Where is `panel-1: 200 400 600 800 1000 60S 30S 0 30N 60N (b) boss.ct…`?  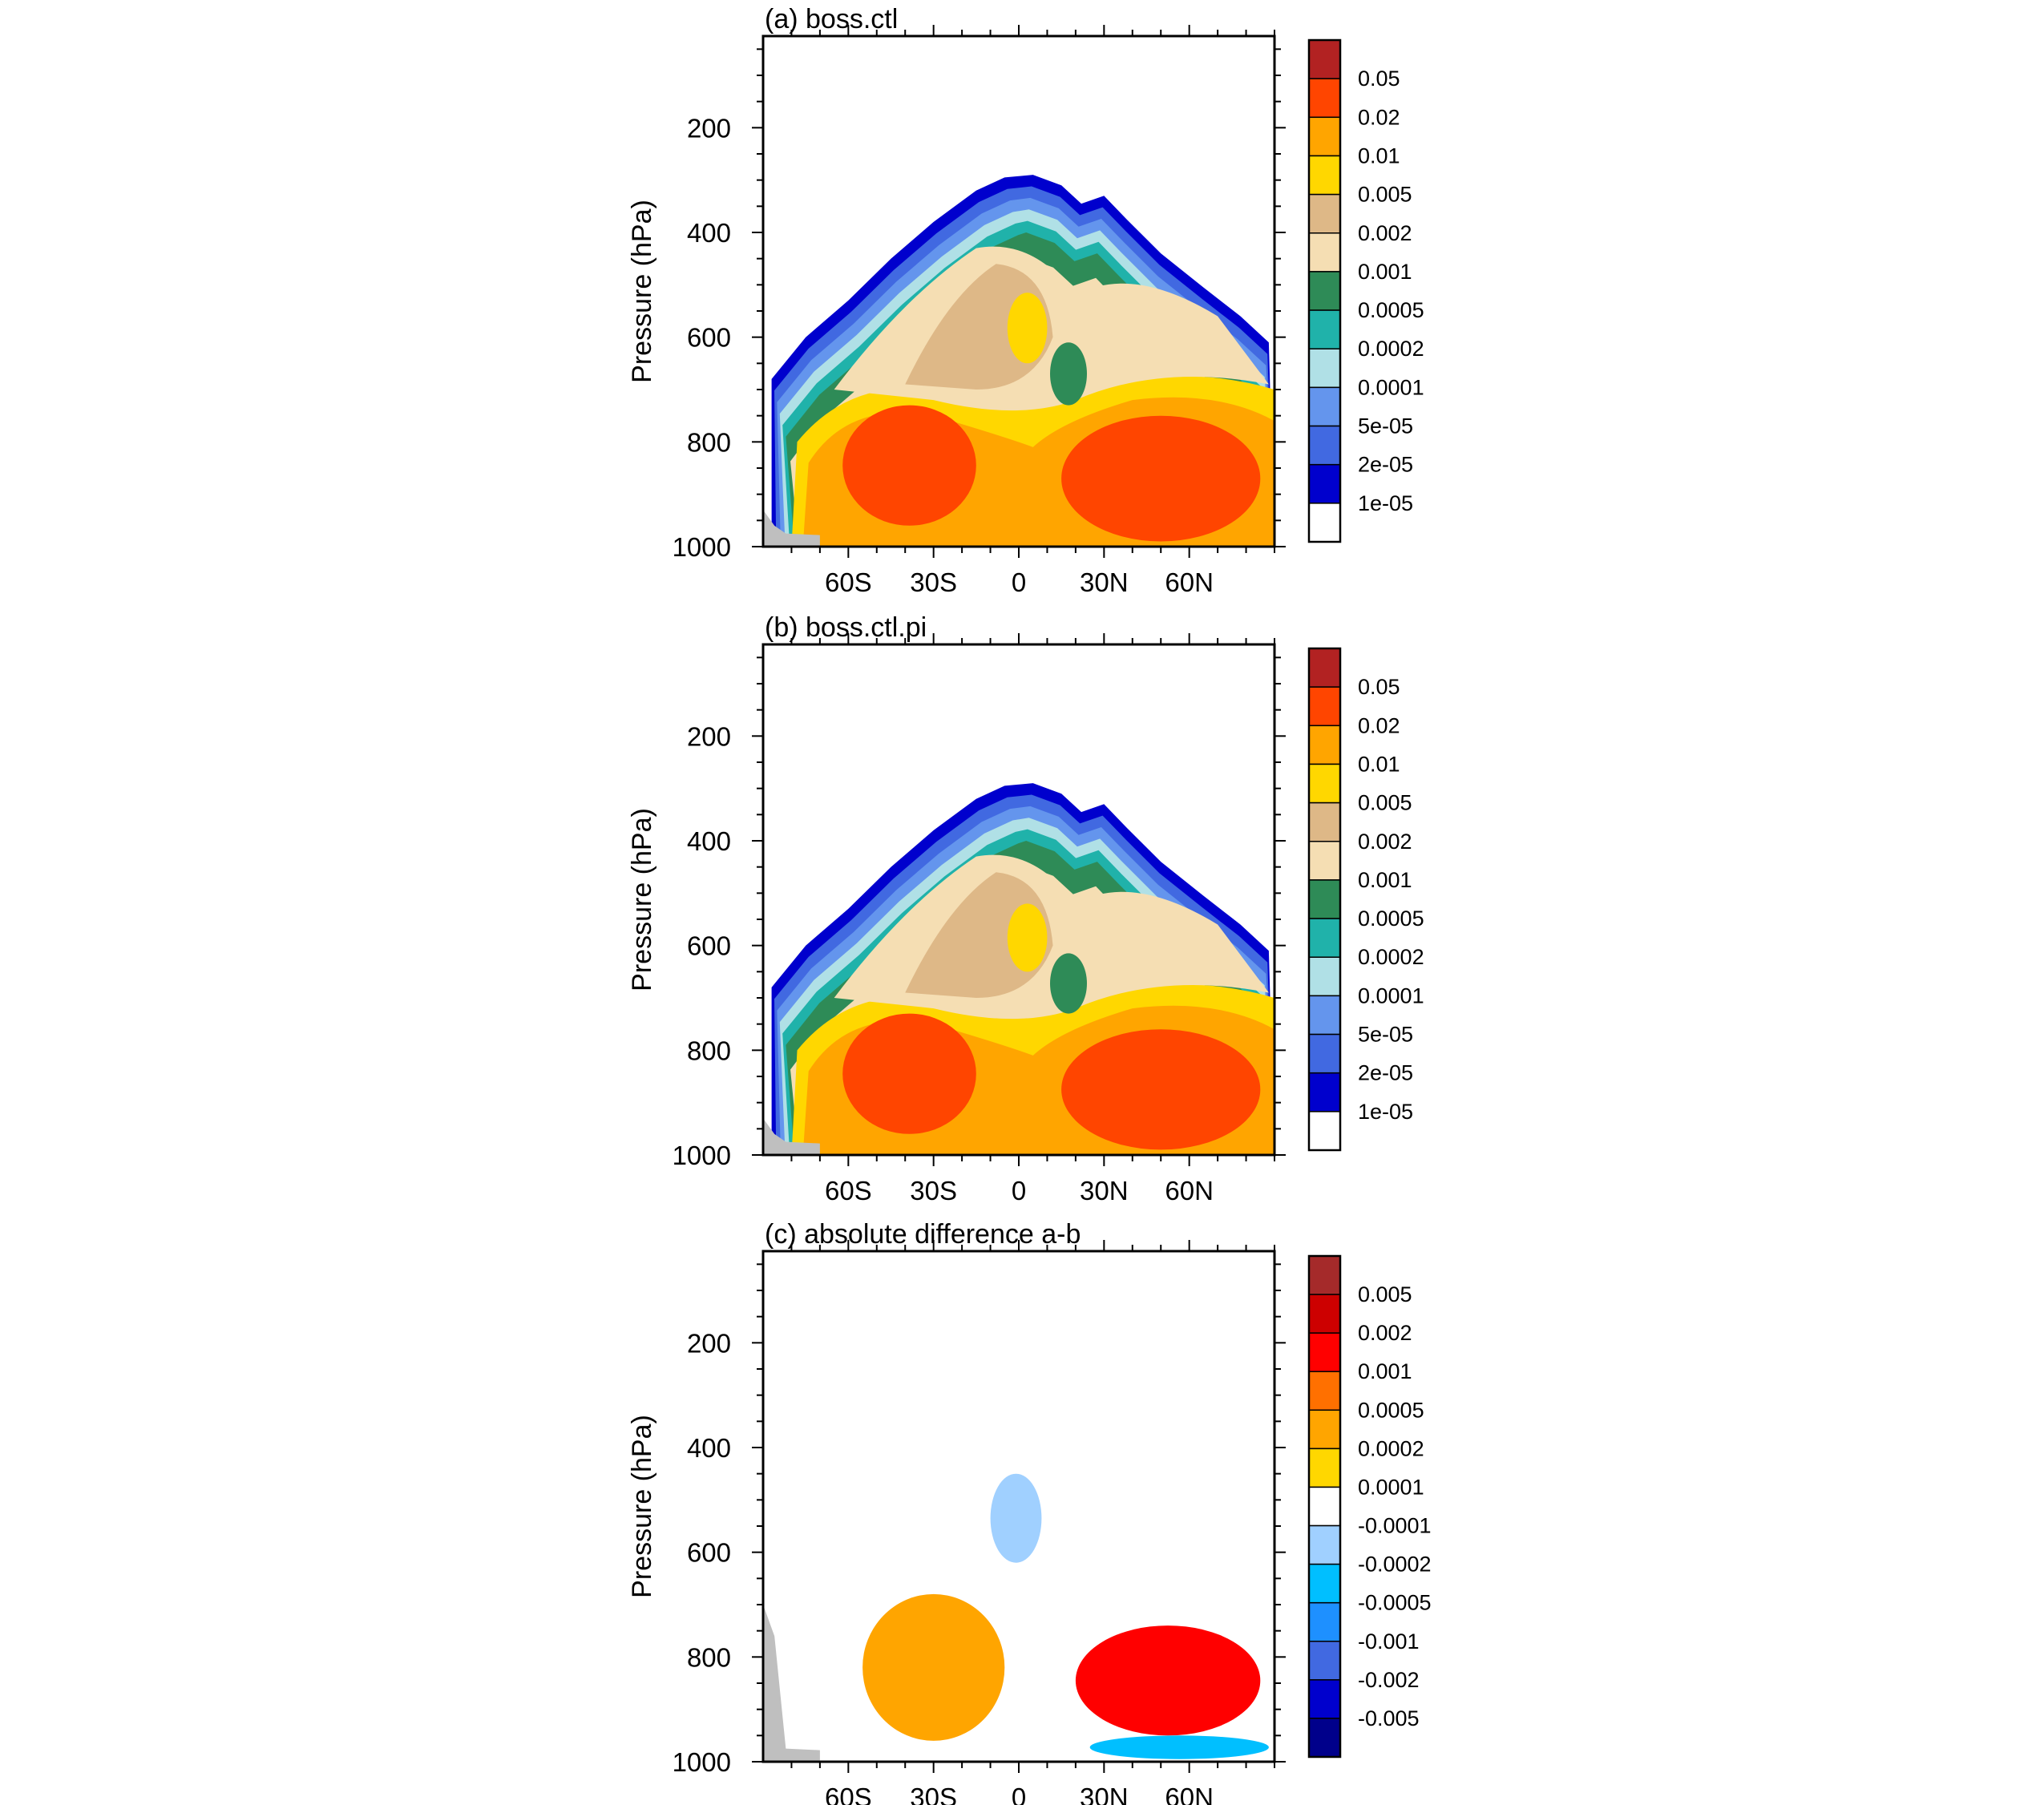 panel-1: 200 400 600 800 1000 60S 30S 0 30N 60N (b) boss.ct… is located at coordinates (1025, 908).